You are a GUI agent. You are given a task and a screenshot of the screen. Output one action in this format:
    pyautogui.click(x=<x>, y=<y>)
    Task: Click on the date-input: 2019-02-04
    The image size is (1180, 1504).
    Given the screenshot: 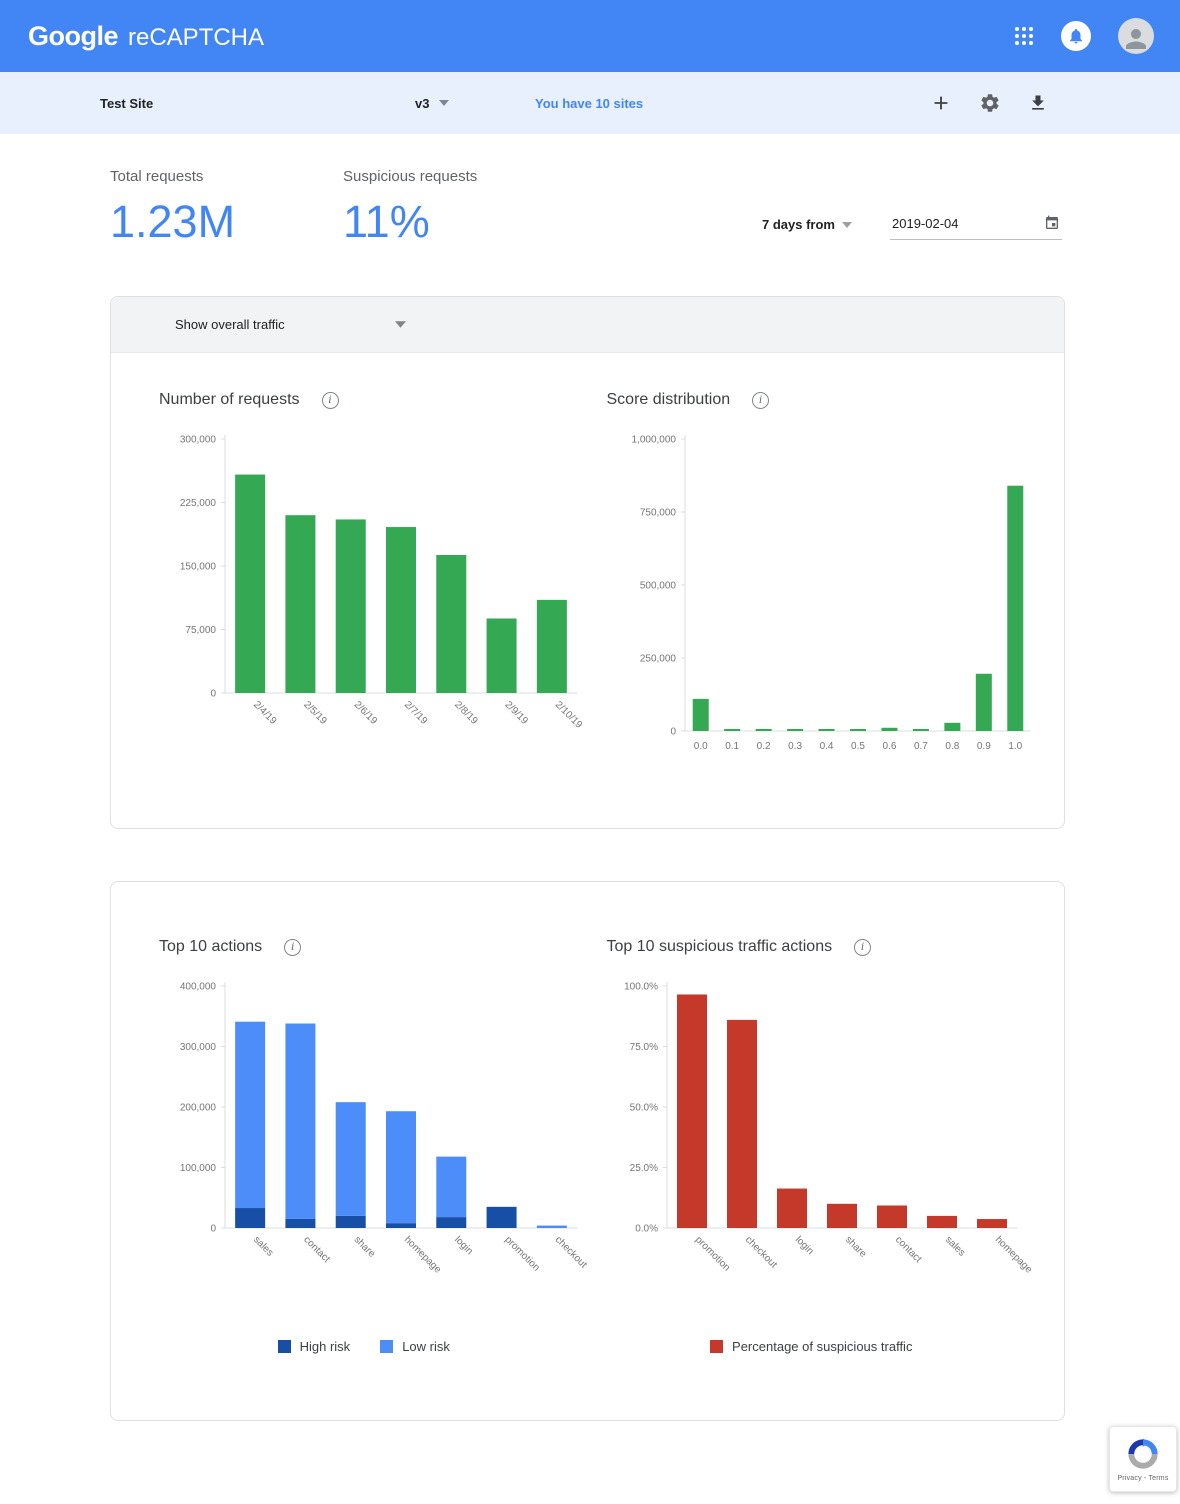 What is the action you would take?
    pyautogui.click(x=976, y=227)
    